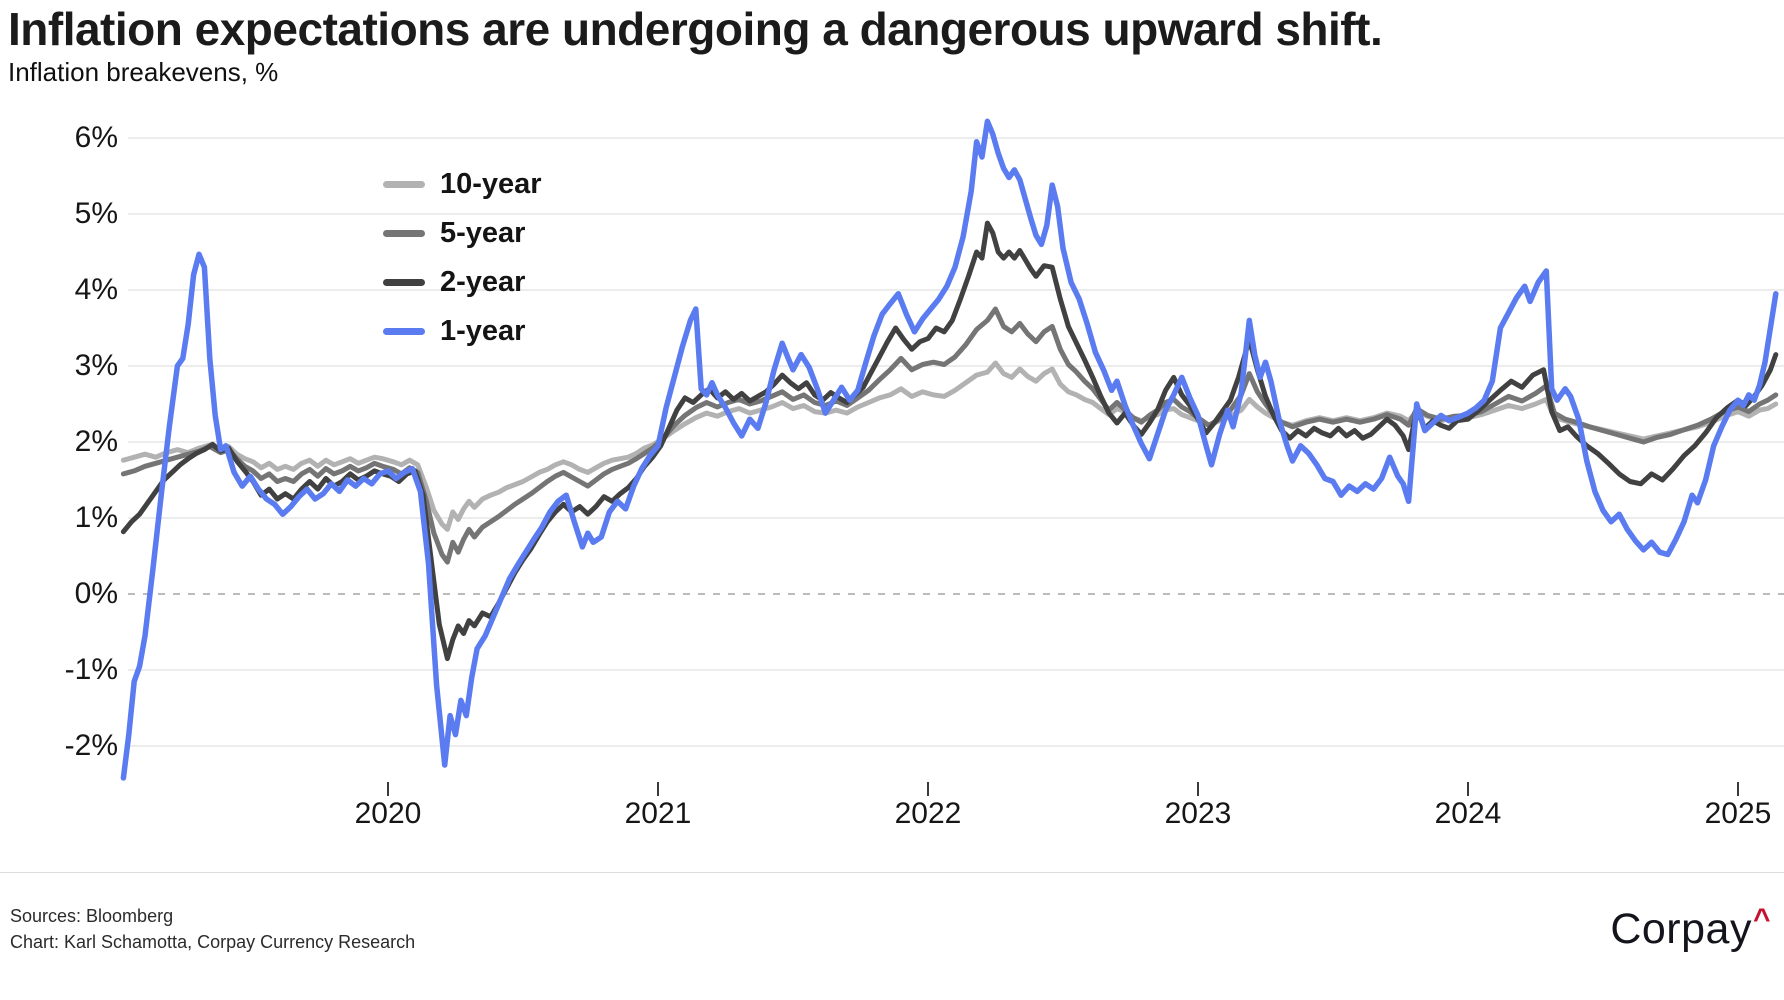 This screenshot has width=1784, height=1000. Describe the element at coordinates (404, 282) in the screenshot. I see `legend-swatch-2-year` at that location.